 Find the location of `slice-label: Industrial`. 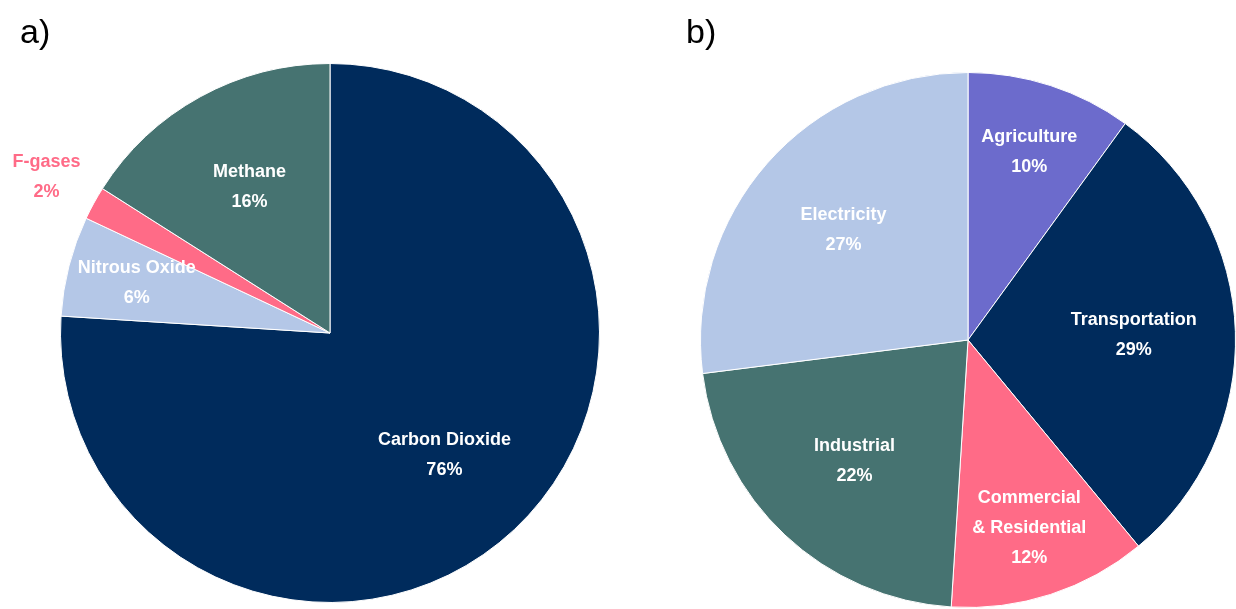

slice-label: Industrial is located at coordinates (854, 444).